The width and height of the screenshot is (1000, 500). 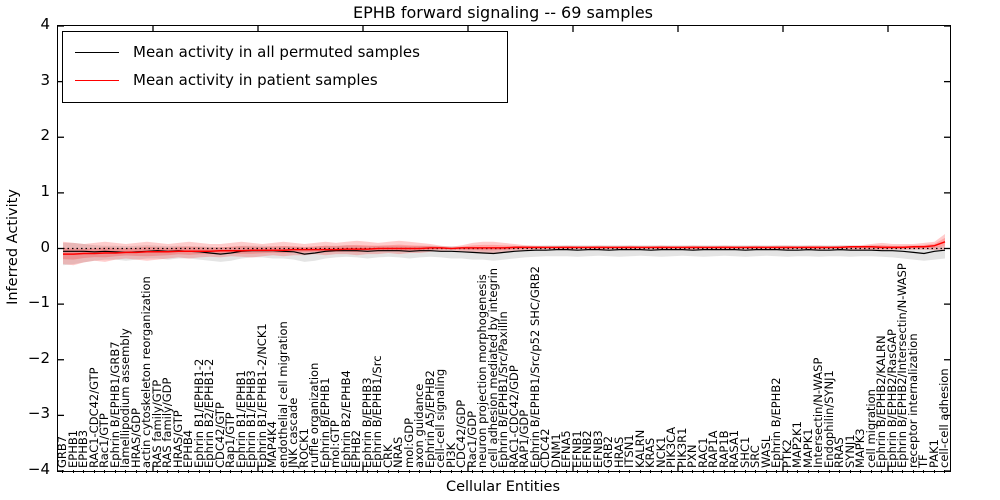 What do you see at coordinates (38, 413) in the screenshot?
I see `y-tick-label: −3` at bounding box center [38, 413].